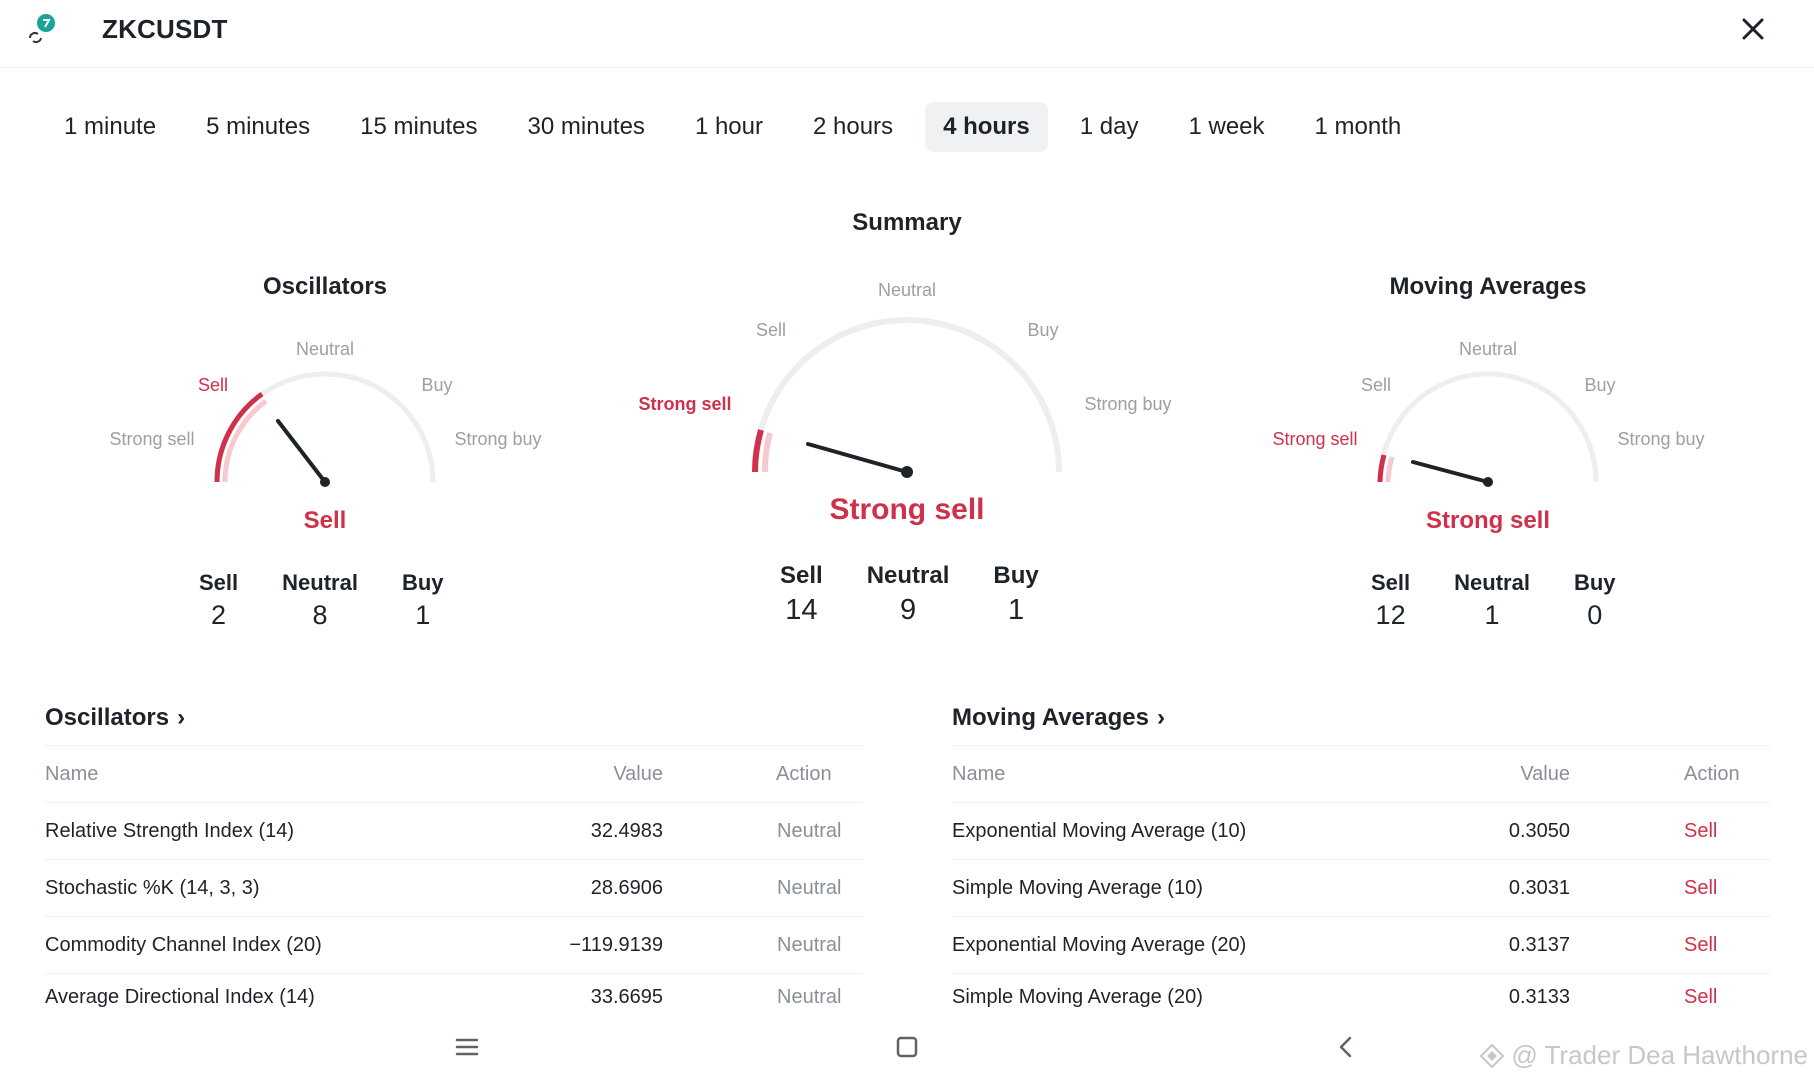 The image size is (1814, 1080). I want to click on tab-1-month: 1 month, so click(1358, 126).